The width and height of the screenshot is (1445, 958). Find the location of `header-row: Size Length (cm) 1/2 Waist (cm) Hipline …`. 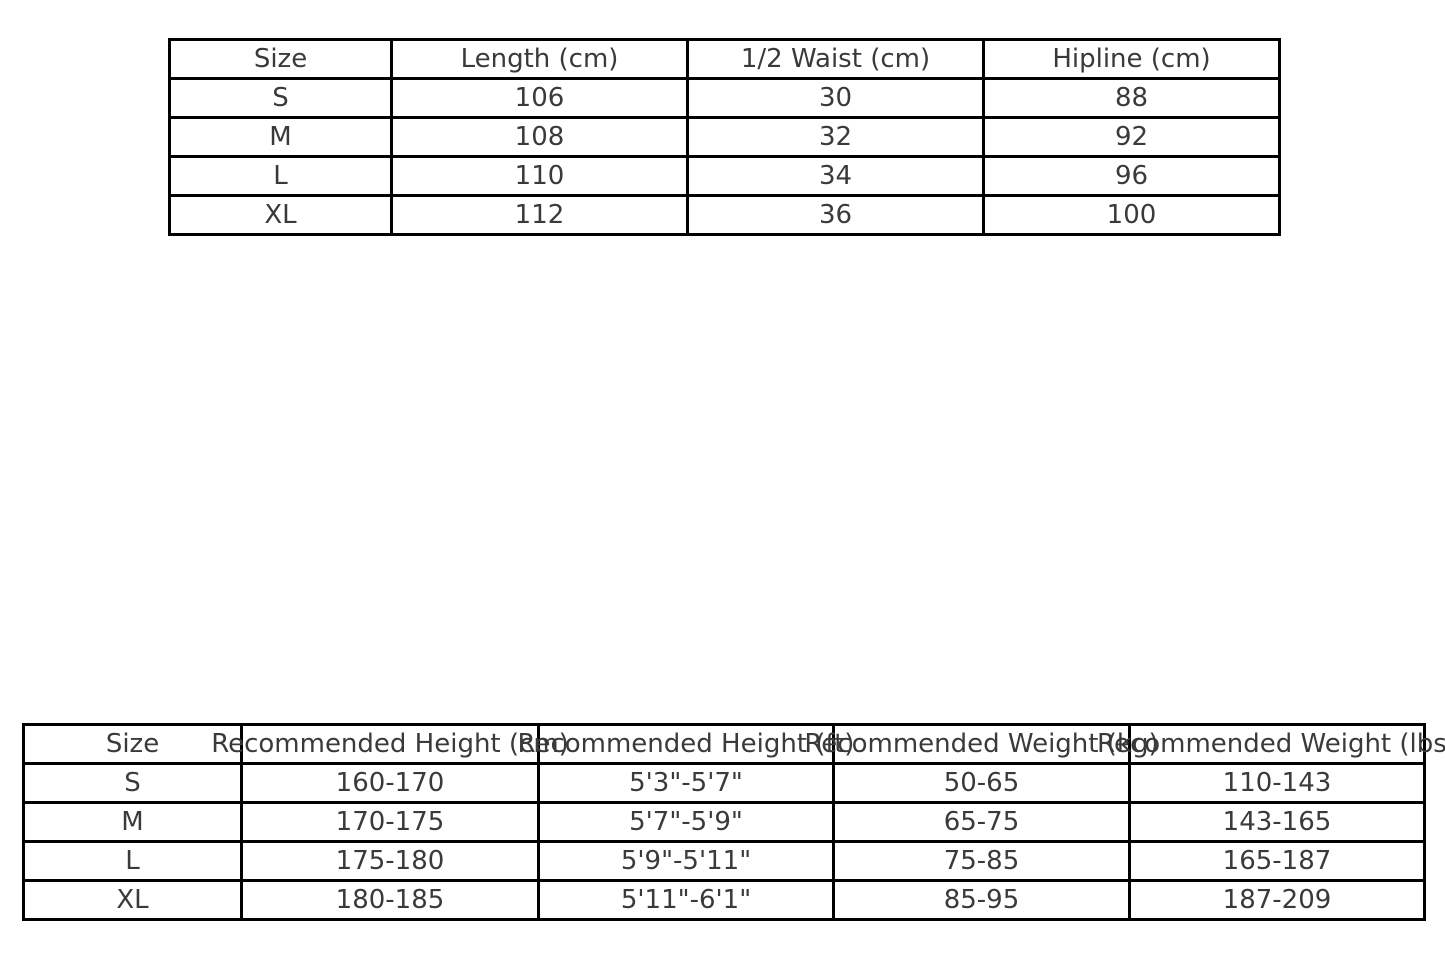

header-row: Size Length (cm) 1/2 Waist (cm) Hipline … is located at coordinates (724, 59).